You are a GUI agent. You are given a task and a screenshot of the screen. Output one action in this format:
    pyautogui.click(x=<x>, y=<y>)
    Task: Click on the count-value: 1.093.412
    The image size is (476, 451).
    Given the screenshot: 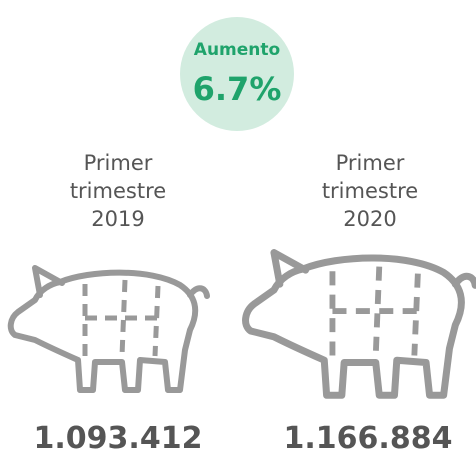 What is the action you would take?
    pyautogui.click(x=118, y=436)
    